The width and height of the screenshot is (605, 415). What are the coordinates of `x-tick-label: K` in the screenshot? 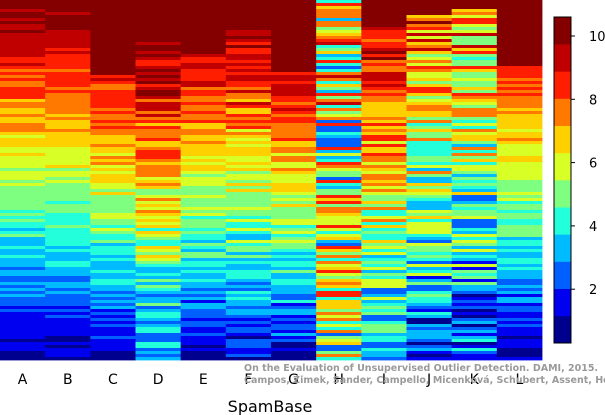 It's located at (475, 380).